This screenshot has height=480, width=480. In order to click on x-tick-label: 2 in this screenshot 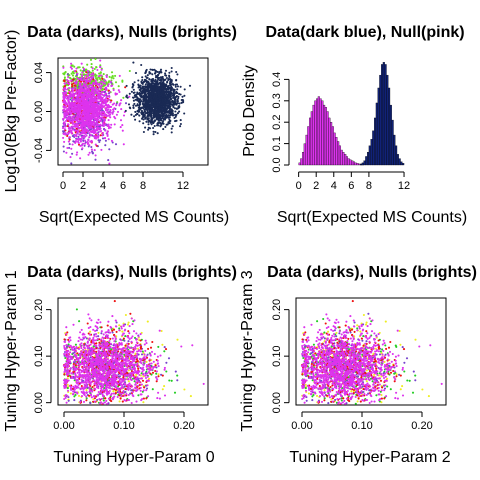, I will do `click(83, 186)`.